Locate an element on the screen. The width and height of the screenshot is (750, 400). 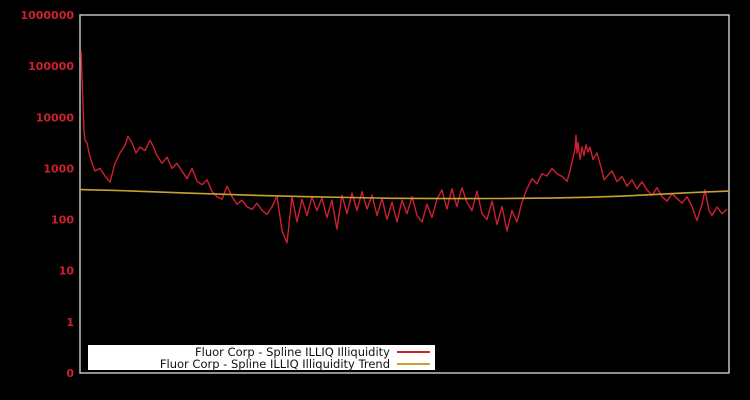
y-axis-tick-label: 1000000 is located at coordinates (47, 15).